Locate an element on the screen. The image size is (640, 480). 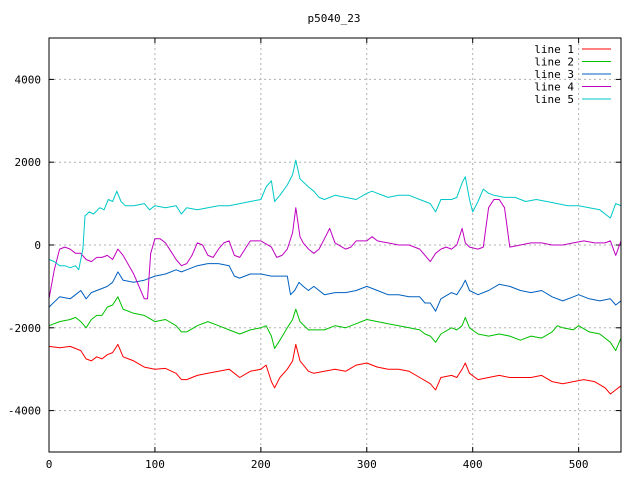
x-tick-label: 300 is located at coordinates (367, 464).